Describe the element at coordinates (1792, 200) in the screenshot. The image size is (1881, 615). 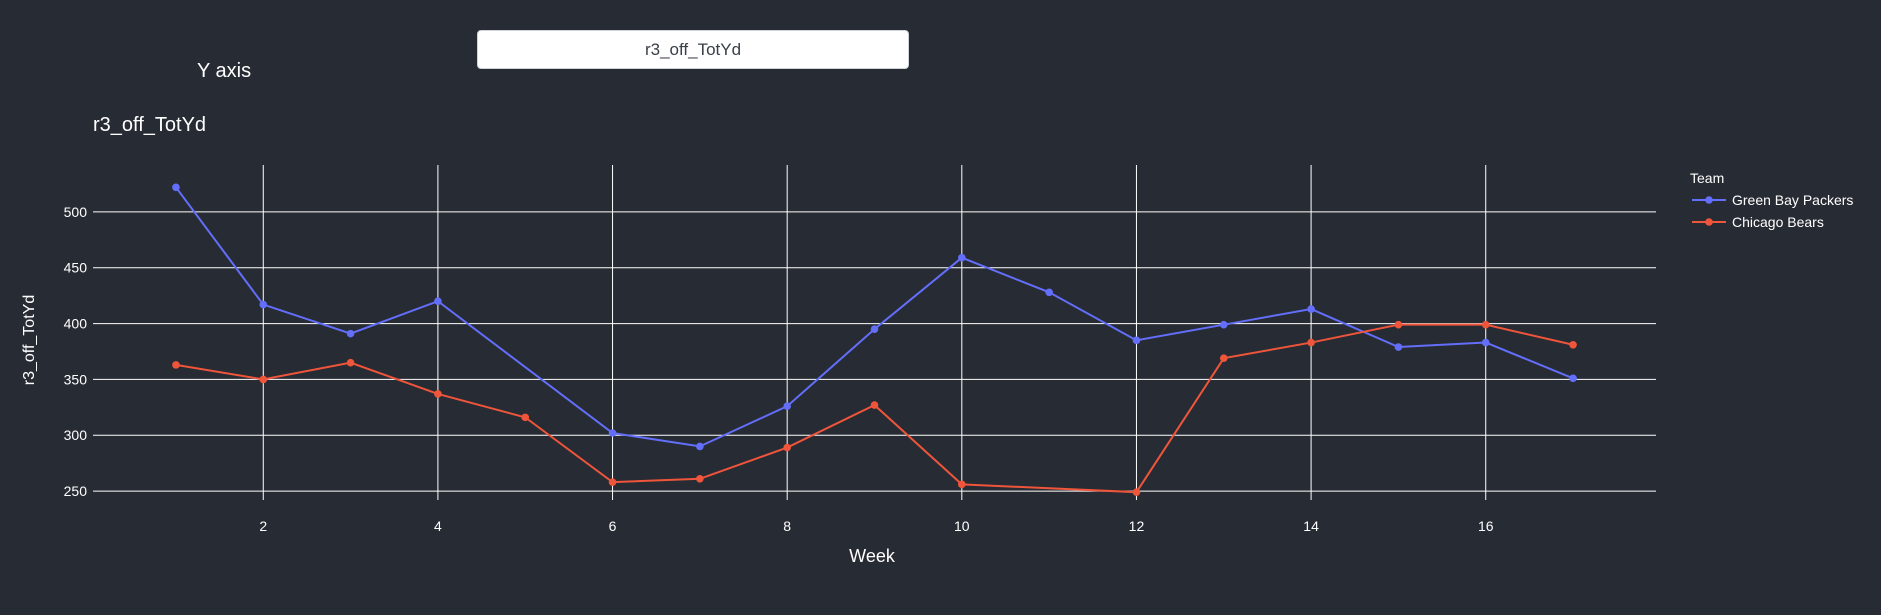
I see `legend-label: Green Bay Packers` at that location.